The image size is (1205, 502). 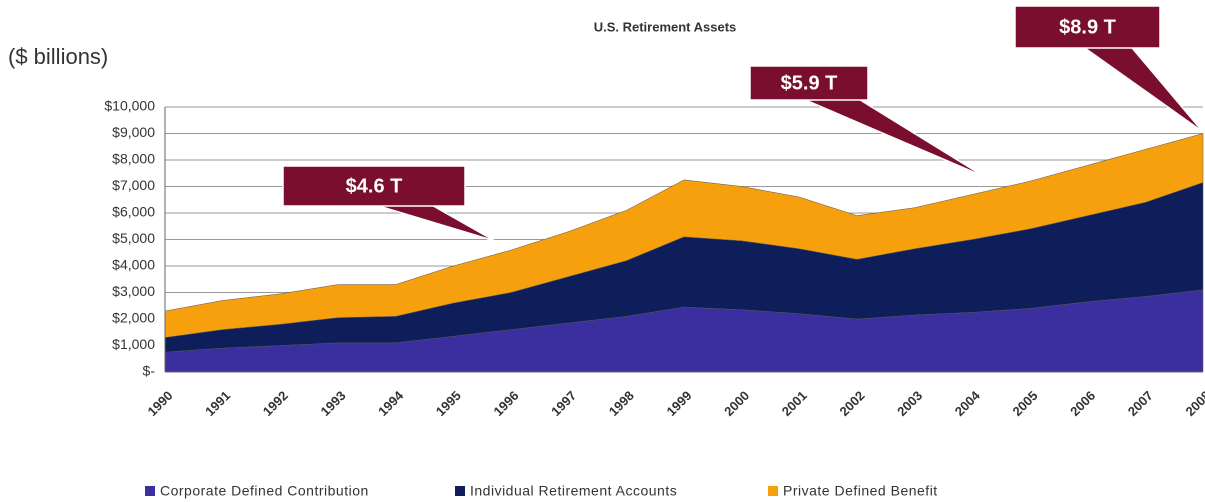 I want to click on callout-label: $8.9 T, so click(x=1087, y=27).